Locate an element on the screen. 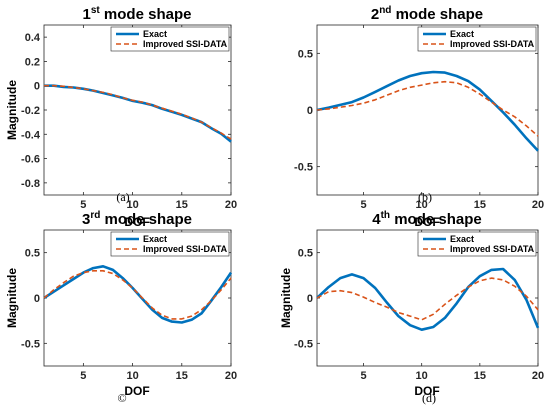  panel-caption: (d) is located at coordinates (429, 398).